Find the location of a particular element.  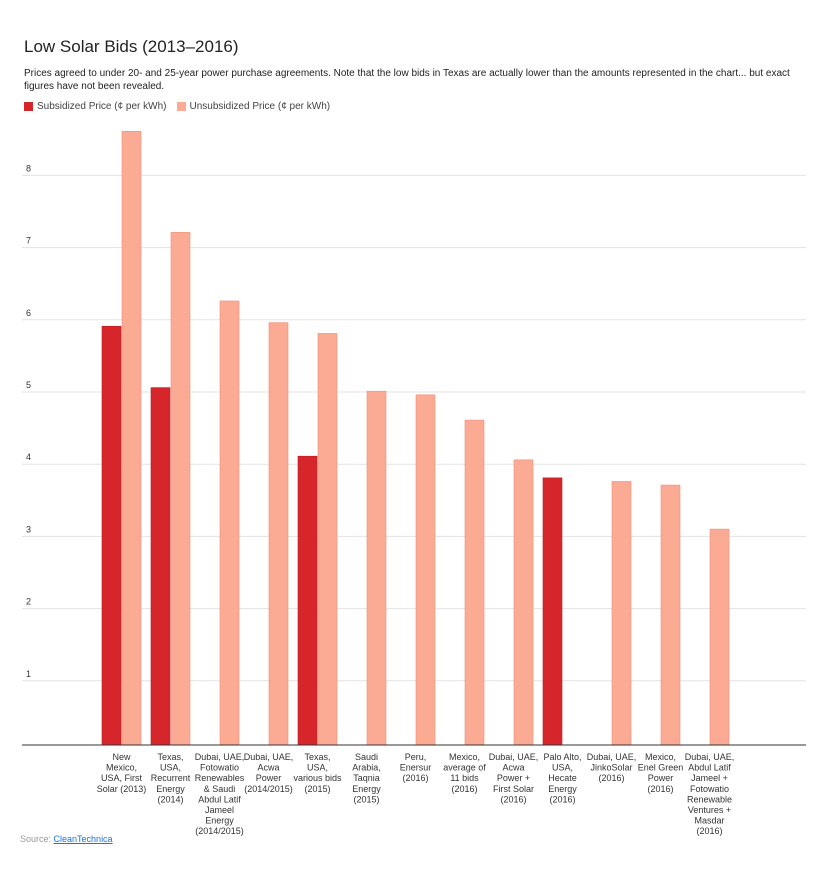

x-tick-label-line: 11 bids is located at coordinates (464, 778).